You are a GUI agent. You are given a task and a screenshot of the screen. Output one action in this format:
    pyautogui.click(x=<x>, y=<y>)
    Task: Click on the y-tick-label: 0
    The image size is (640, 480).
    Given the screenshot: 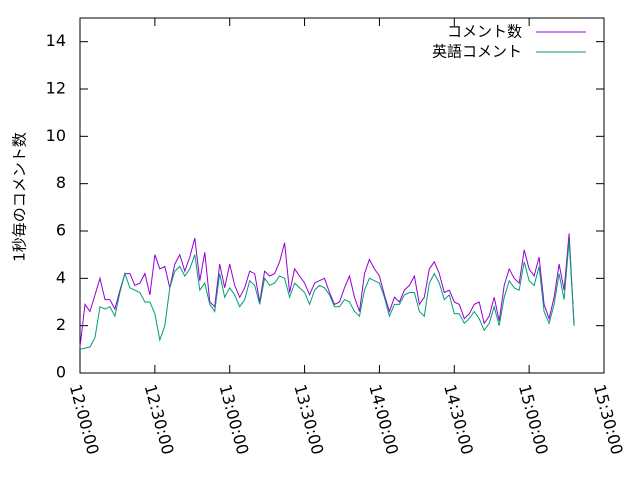 What is the action you would take?
    pyautogui.click(x=61, y=372)
    